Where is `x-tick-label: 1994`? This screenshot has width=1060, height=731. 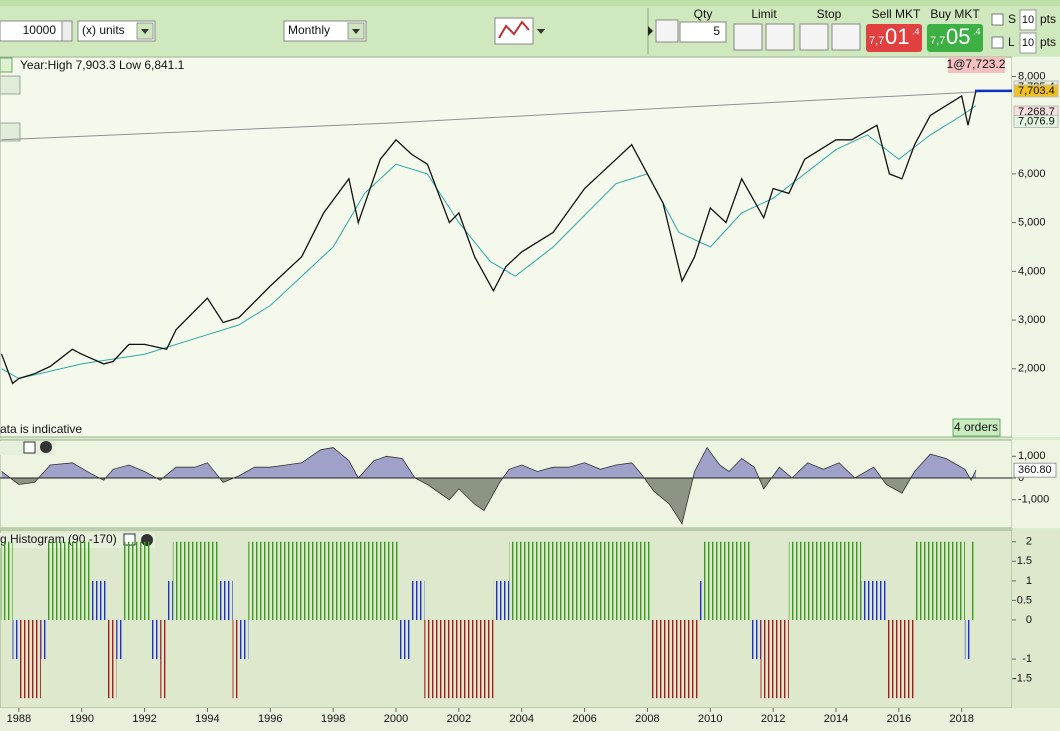 x-tick-label: 1994 is located at coordinates (207, 719).